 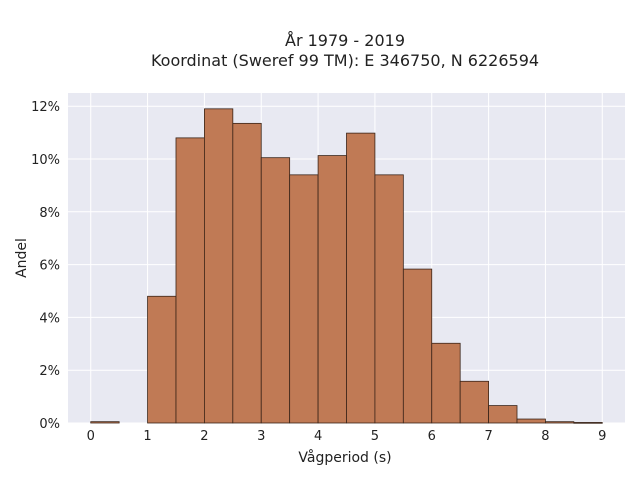 What do you see at coordinates (345, 40) in the screenshot?
I see `chart-title-line1: År 1979 - 2019` at bounding box center [345, 40].